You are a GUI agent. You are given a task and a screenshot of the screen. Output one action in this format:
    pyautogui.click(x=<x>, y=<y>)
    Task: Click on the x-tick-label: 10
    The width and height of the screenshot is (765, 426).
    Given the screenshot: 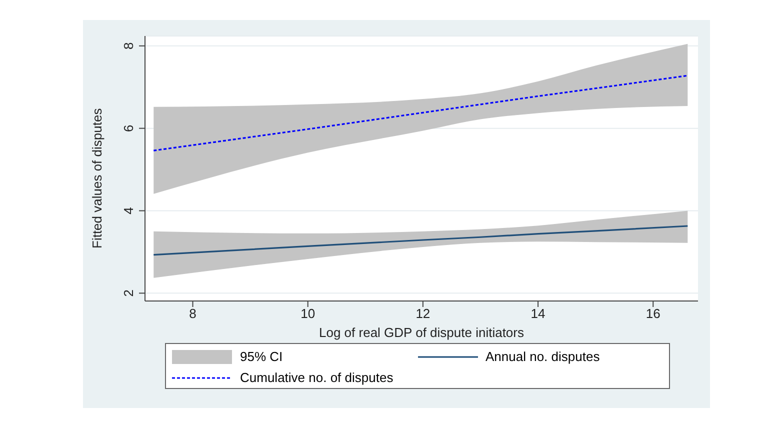 What is the action you would take?
    pyautogui.click(x=308, y=314)
    